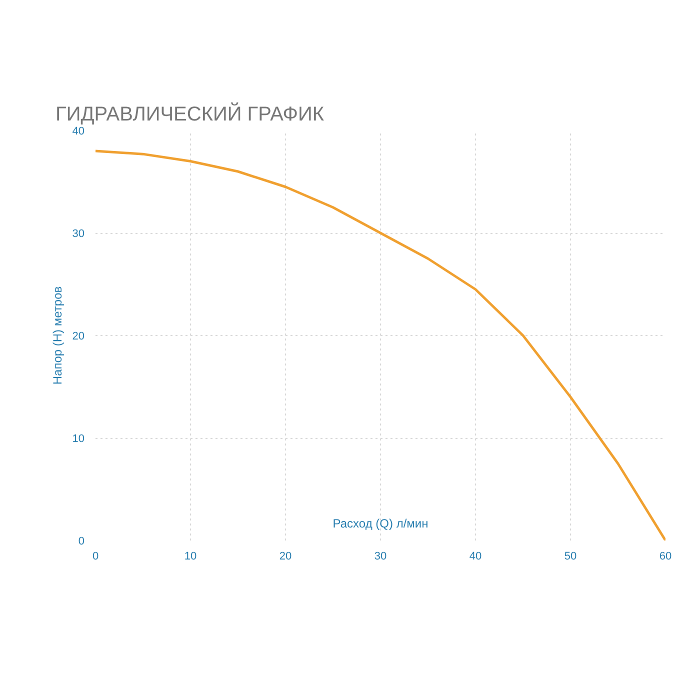 Image resolution: width=700 pixels, height=700 pixels. What do you see at coordinates (78, 234) in the screenshot?
I see `y-tick-label: 30` at bounding box center [78, 234].